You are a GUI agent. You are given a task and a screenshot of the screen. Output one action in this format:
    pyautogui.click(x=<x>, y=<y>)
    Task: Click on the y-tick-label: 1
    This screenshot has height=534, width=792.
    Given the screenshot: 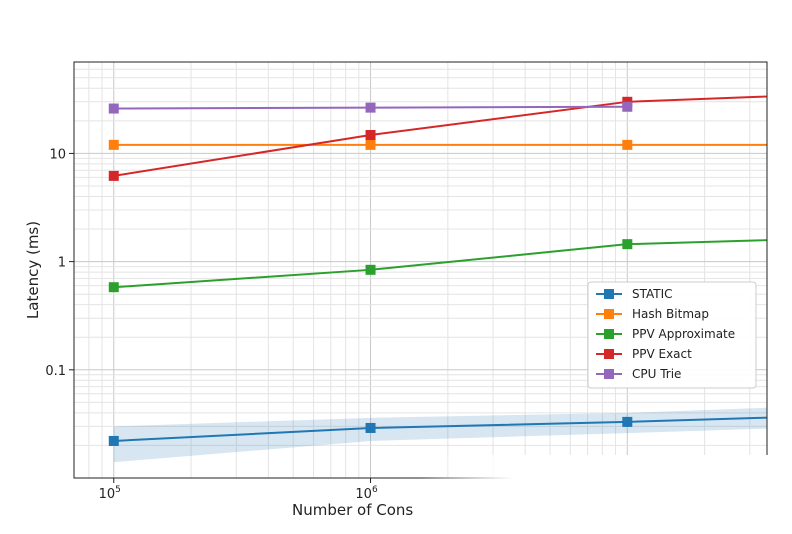 What is the action you would take?
    pyautogui.click(x=62, y=263)
    